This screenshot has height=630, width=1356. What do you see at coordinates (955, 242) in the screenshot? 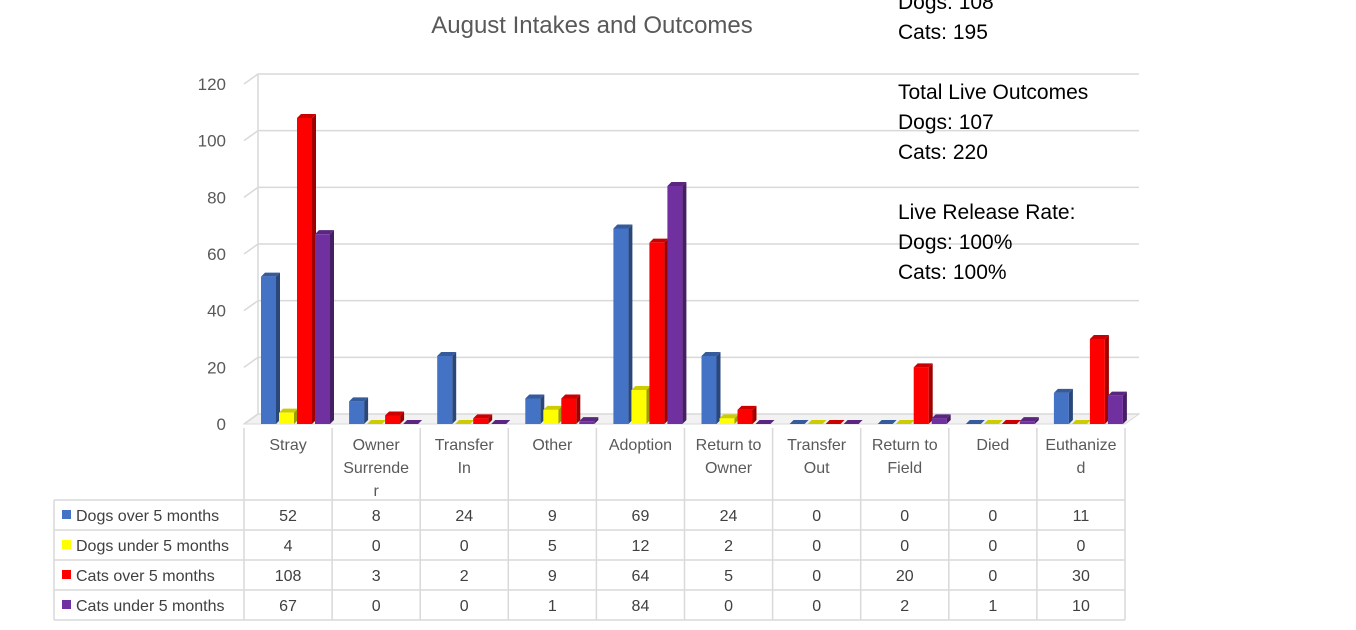
I see `rate-dogs-note: Dogs: 100%` at bounding box center [955, 242].